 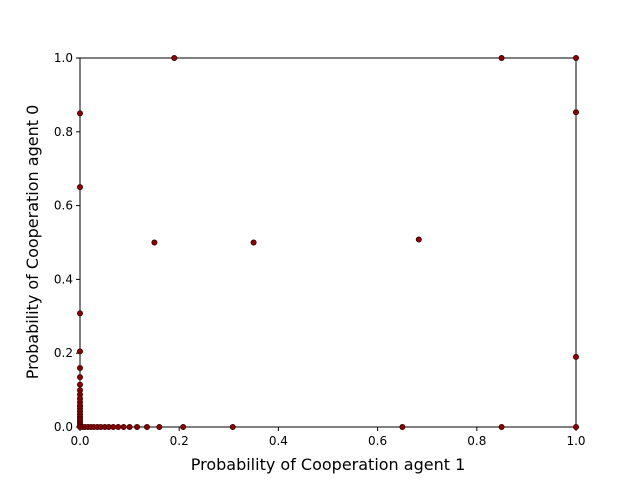 I want to click on y-tick-label: 0.4, so click(x=63, y=279).